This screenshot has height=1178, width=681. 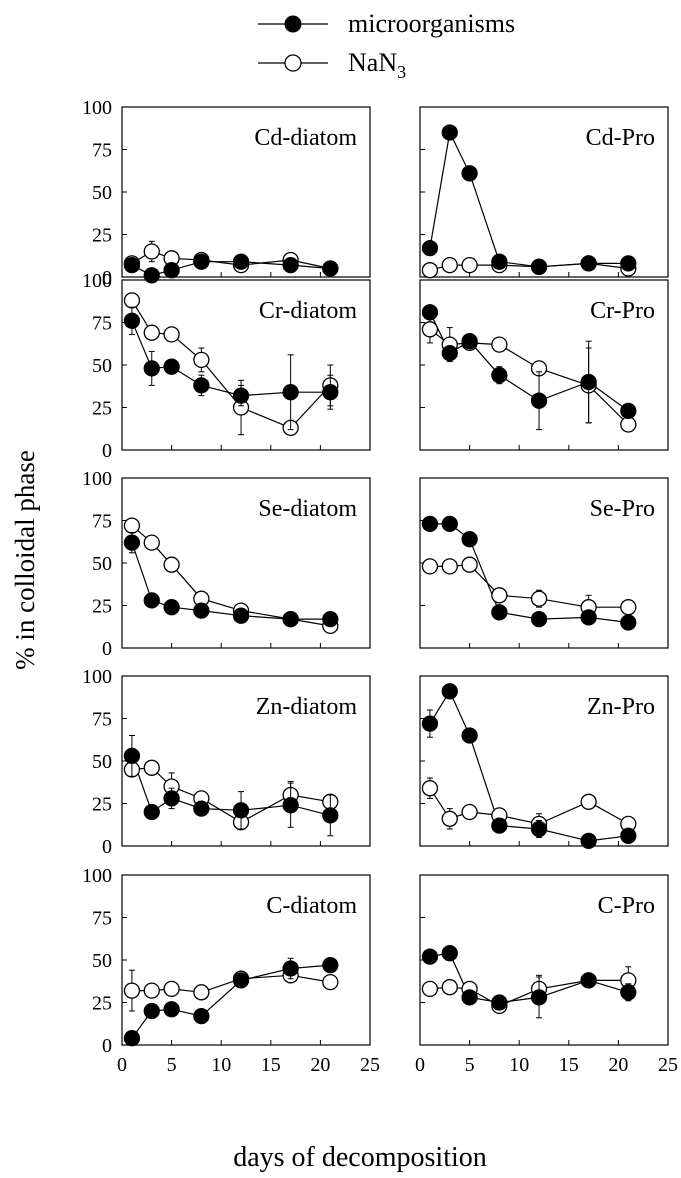 What do you see at coordinates (401, 72) in the screenshot?
I see `legend-open-label-subscript: 3` at bounding box center [401, 72].